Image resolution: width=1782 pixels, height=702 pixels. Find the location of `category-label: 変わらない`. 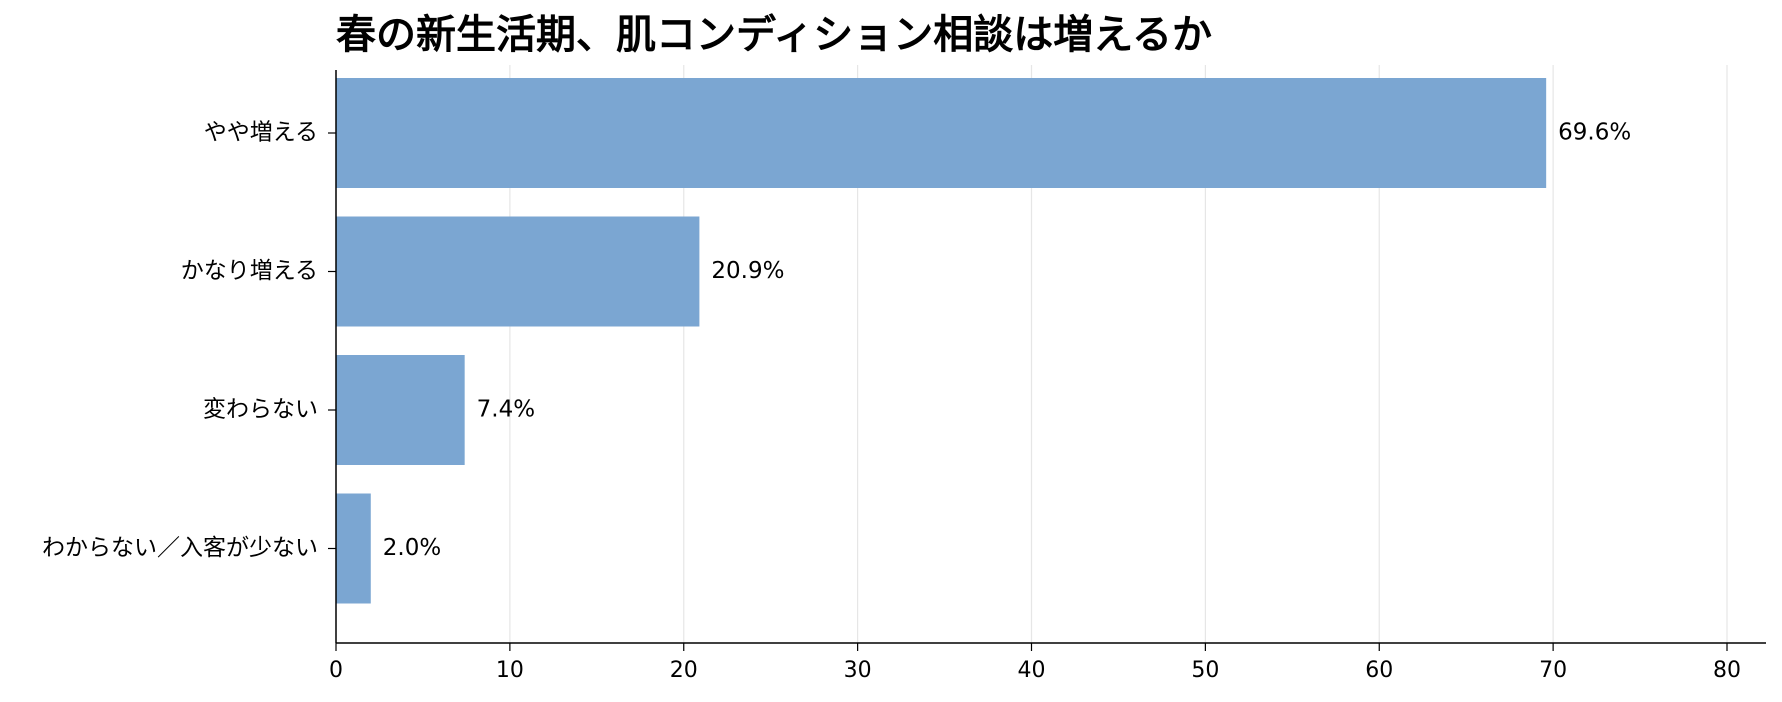

category-label: 変わらない is located at coordinates (260, 410).